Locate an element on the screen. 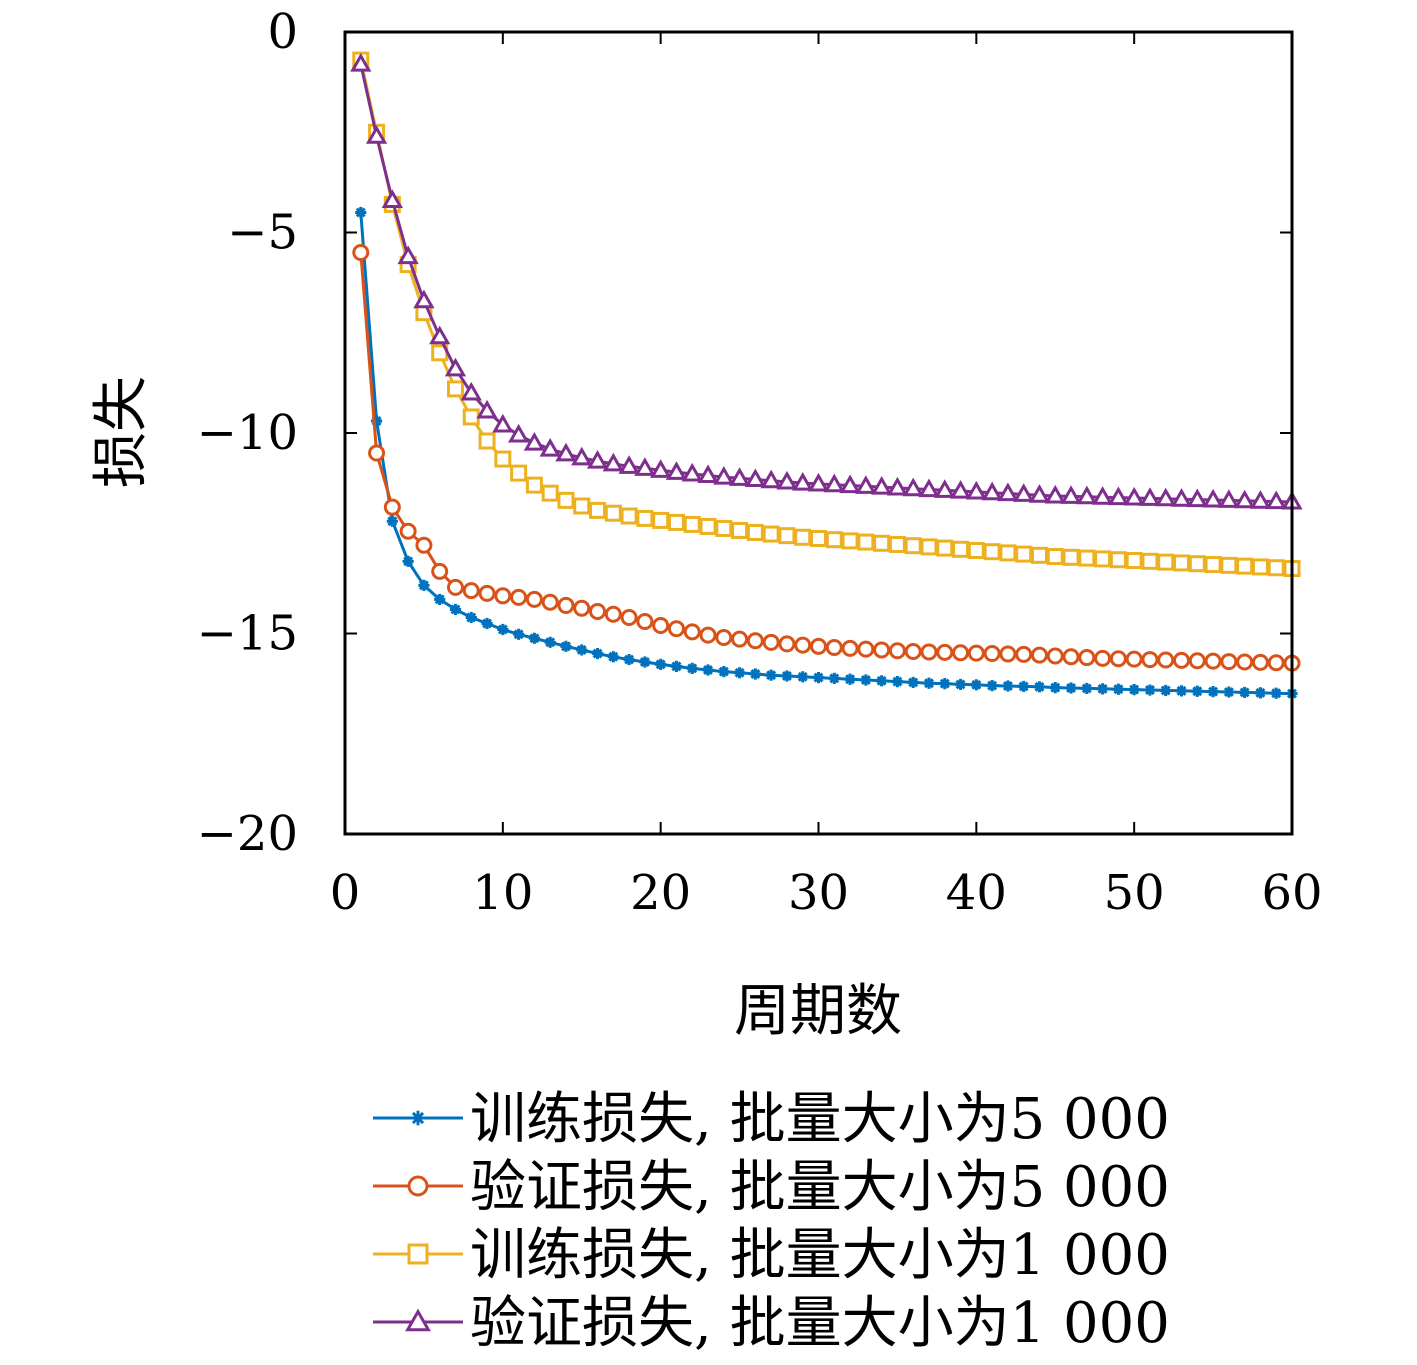 Image resolution: width=1417 pixels, height=1365 pixels. legend-label: 训练损失, 批量大小为1 000 is located at coordinates (820, 1255).